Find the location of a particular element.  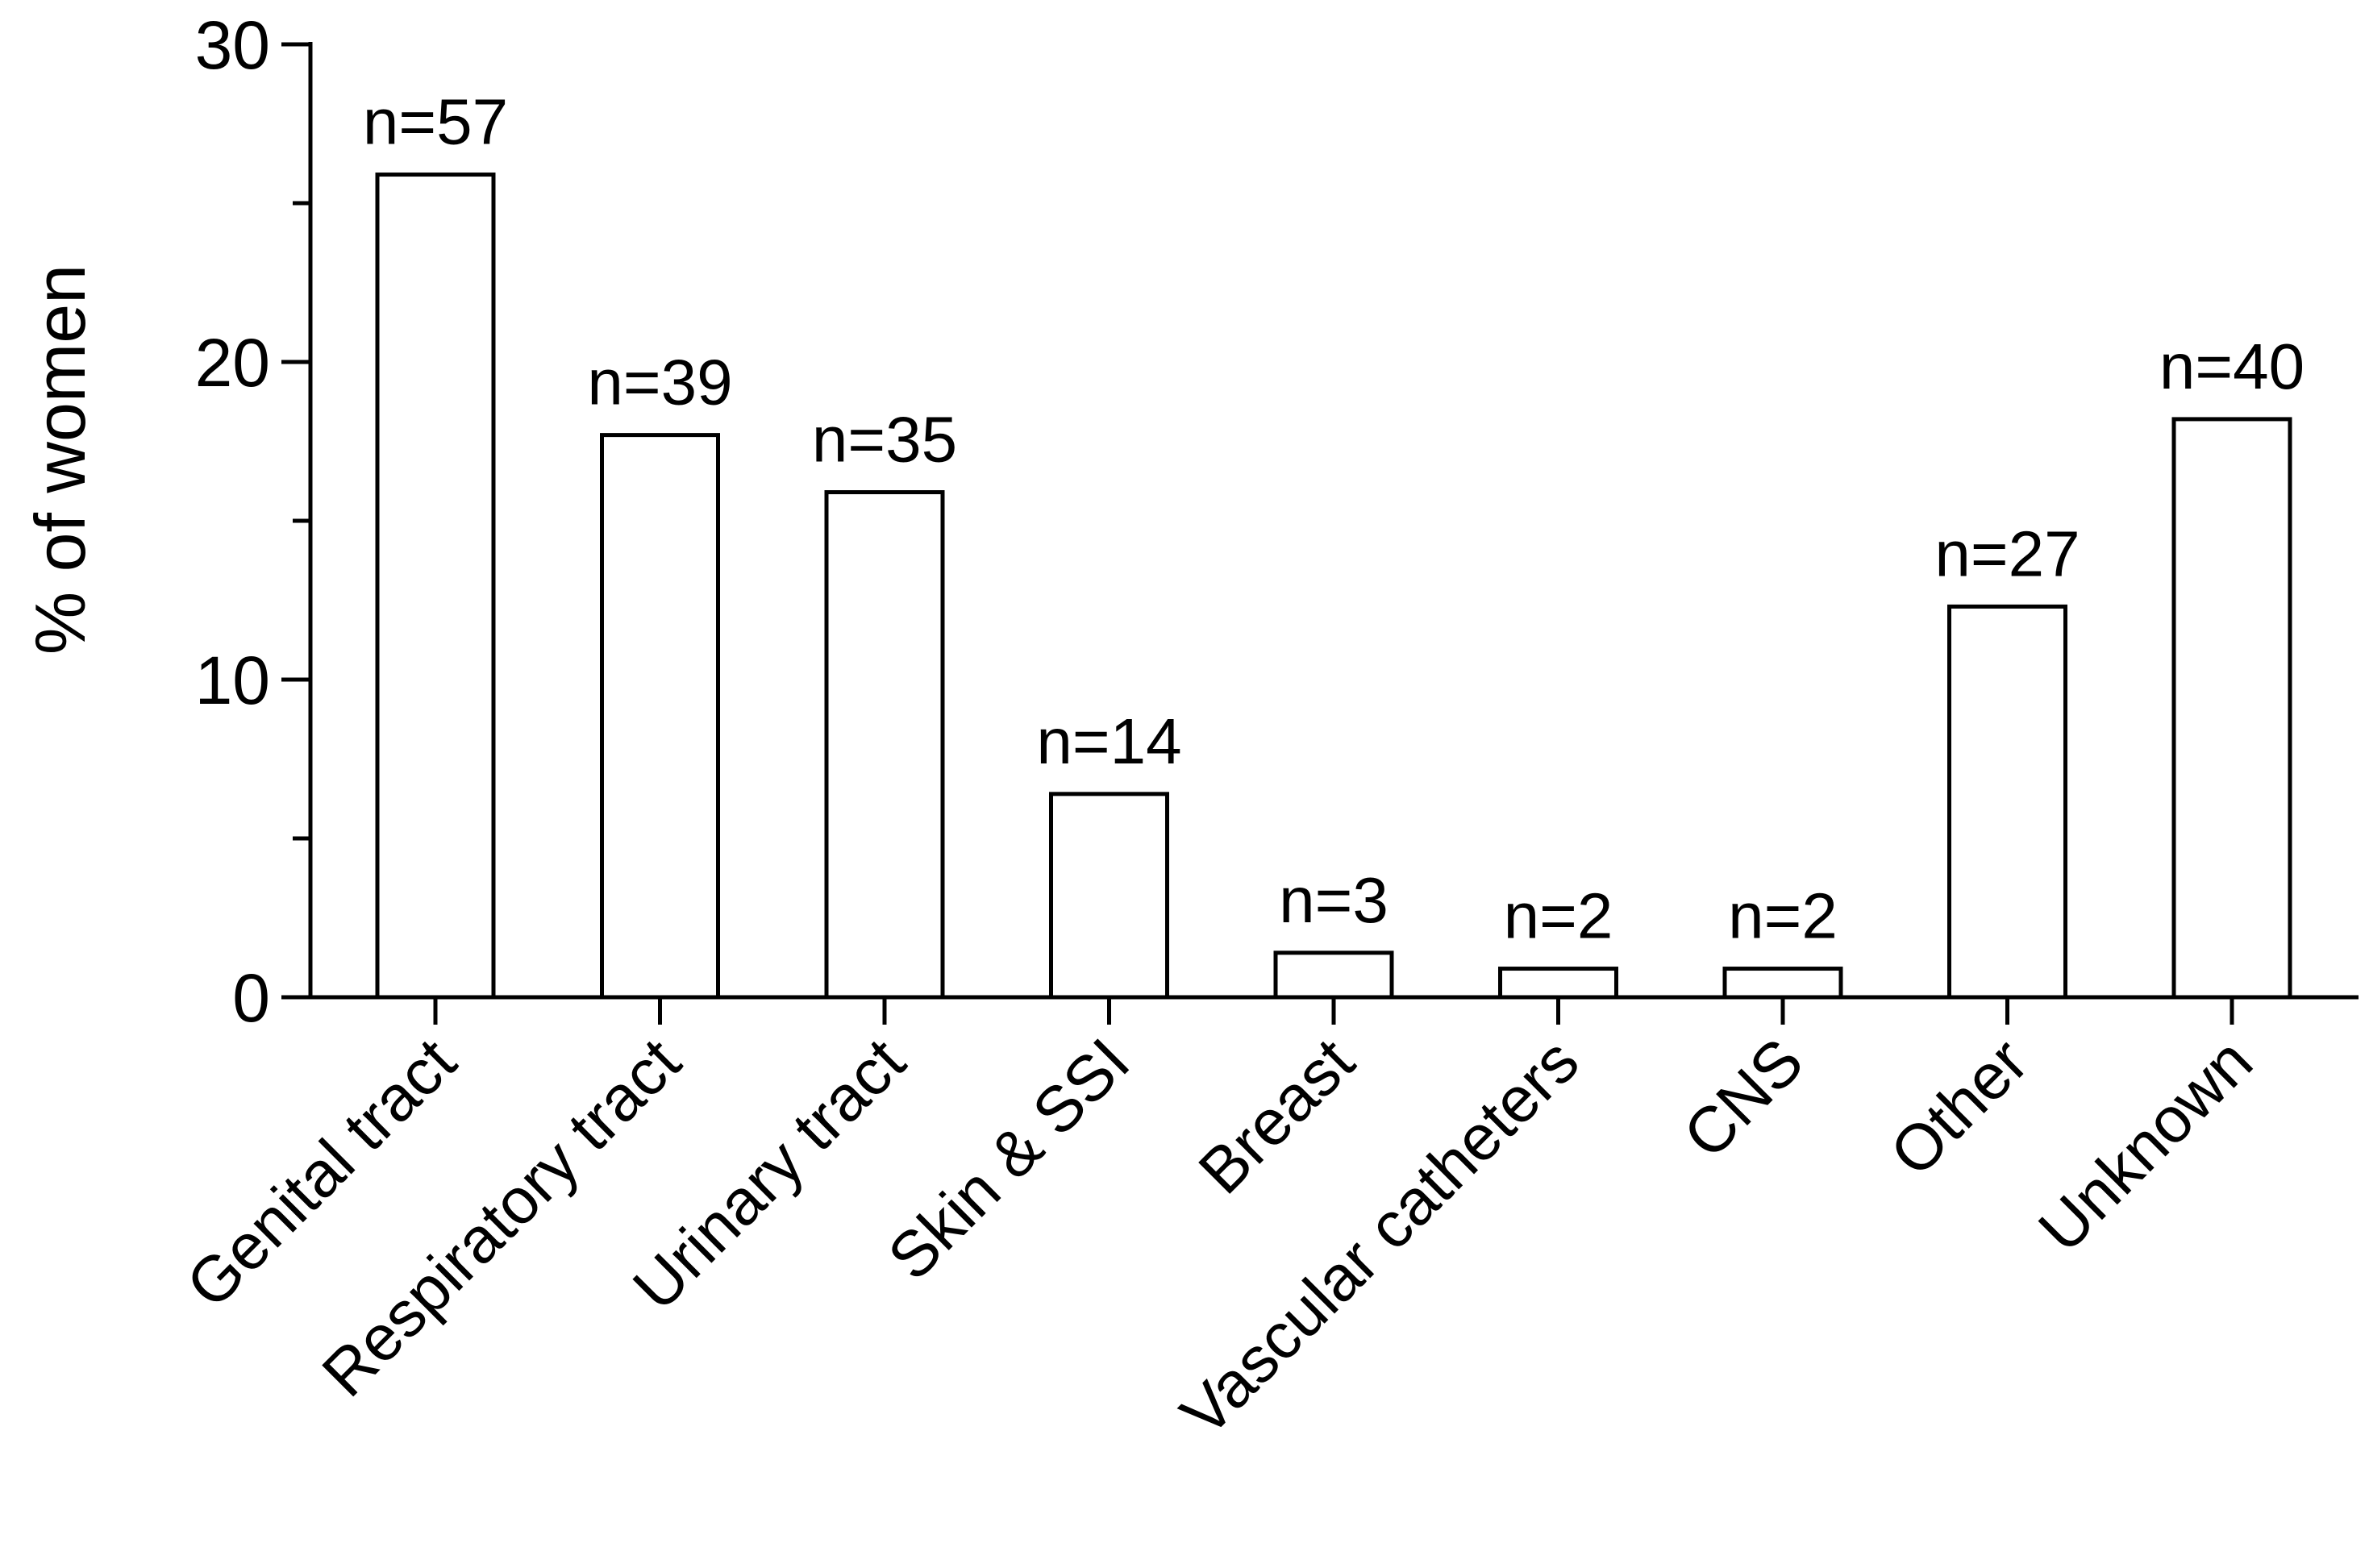

y-tick-label: 30 is located at coordinates (233, 45).